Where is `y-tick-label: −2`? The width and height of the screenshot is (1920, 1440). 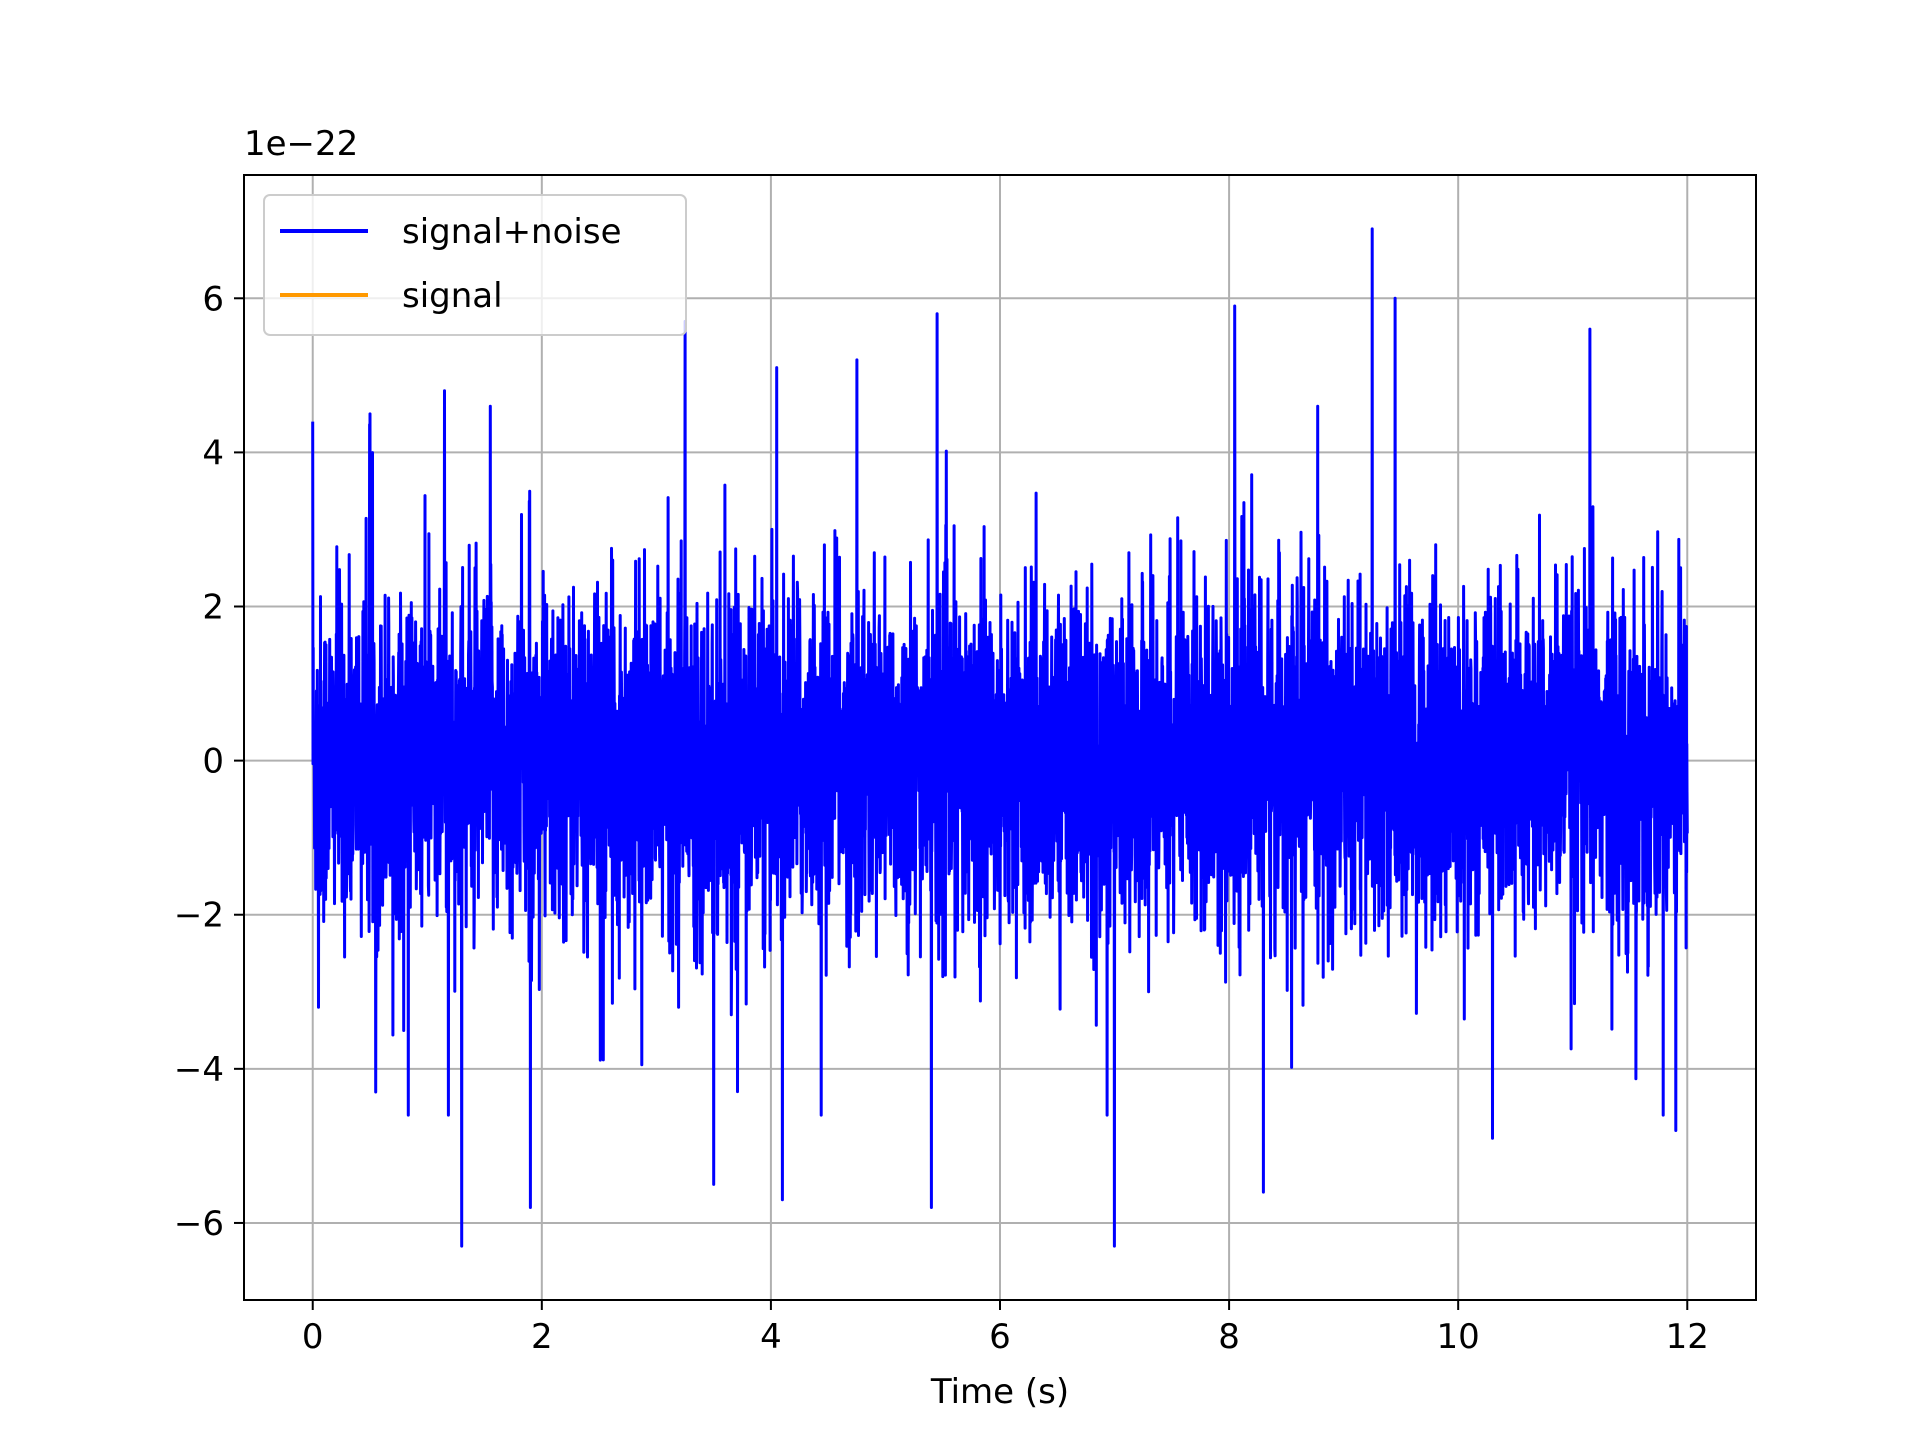 y-tick-label: −2 is located at coordinates (199, 916).